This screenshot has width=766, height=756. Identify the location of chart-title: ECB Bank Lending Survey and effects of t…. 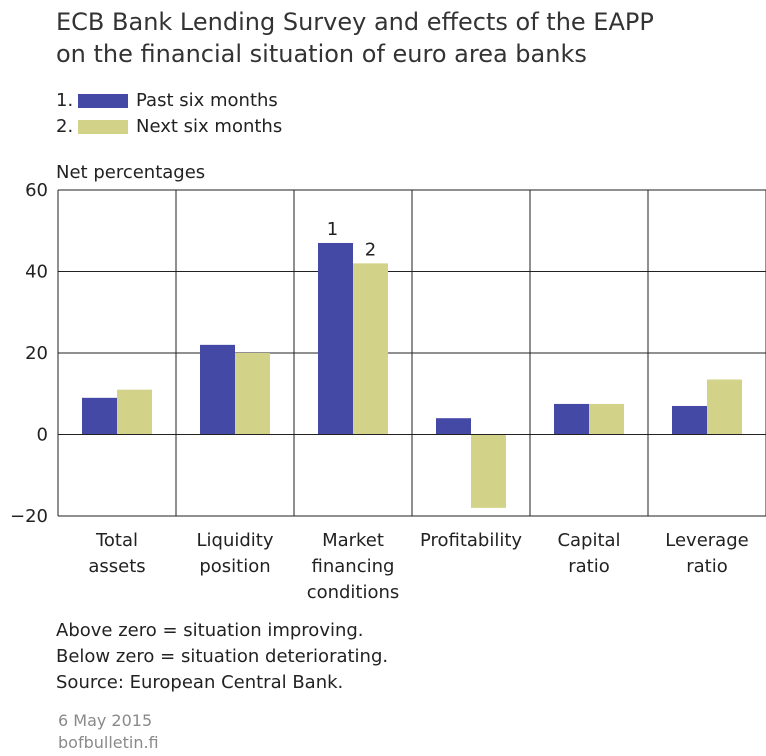
(355, 38).